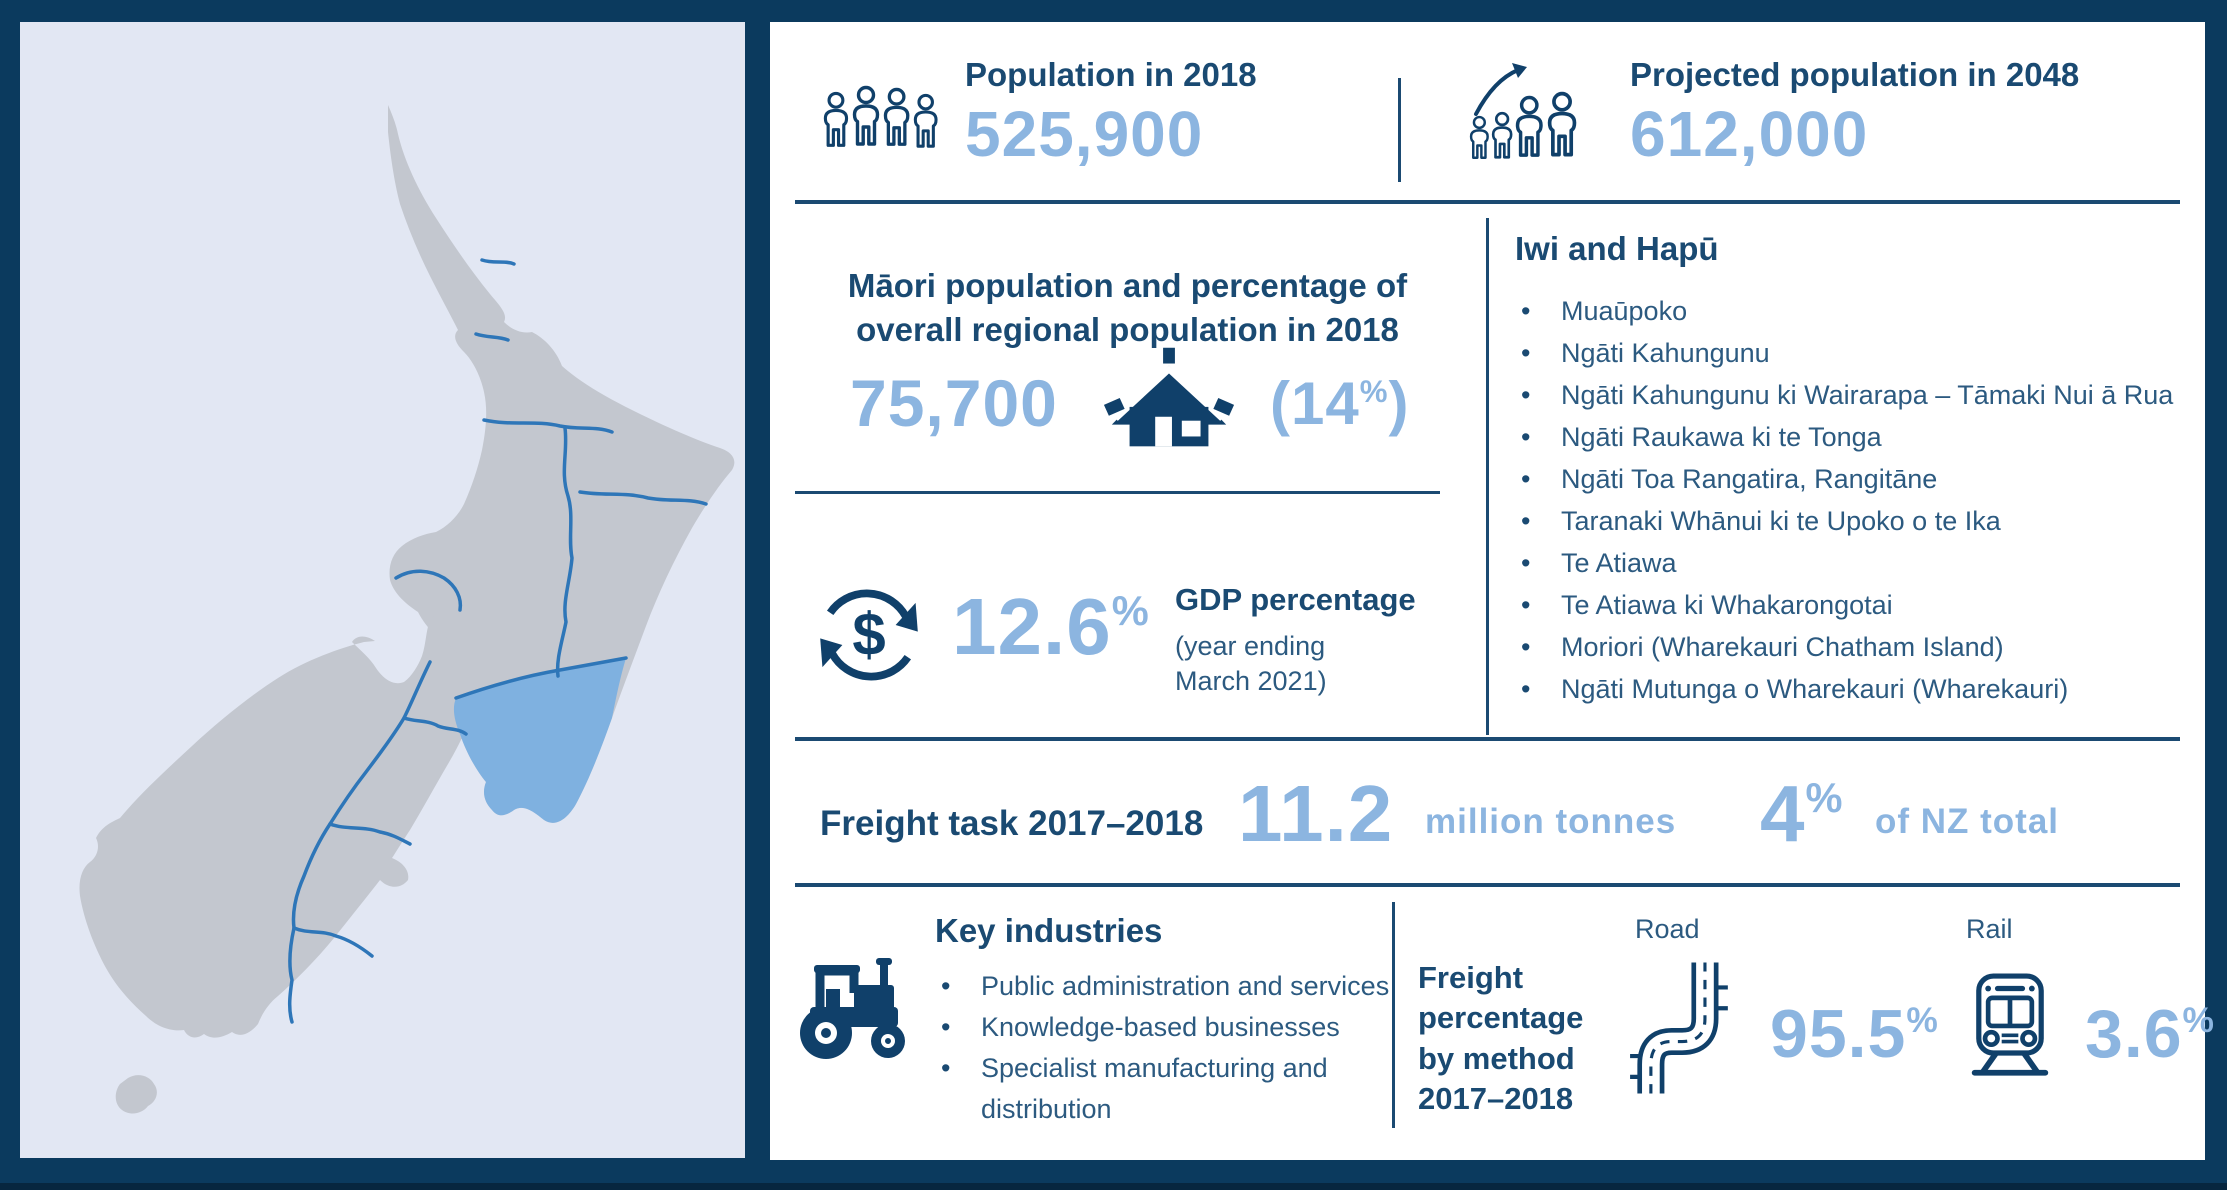  I want to click on tractor-icon, so click(856, 1006).